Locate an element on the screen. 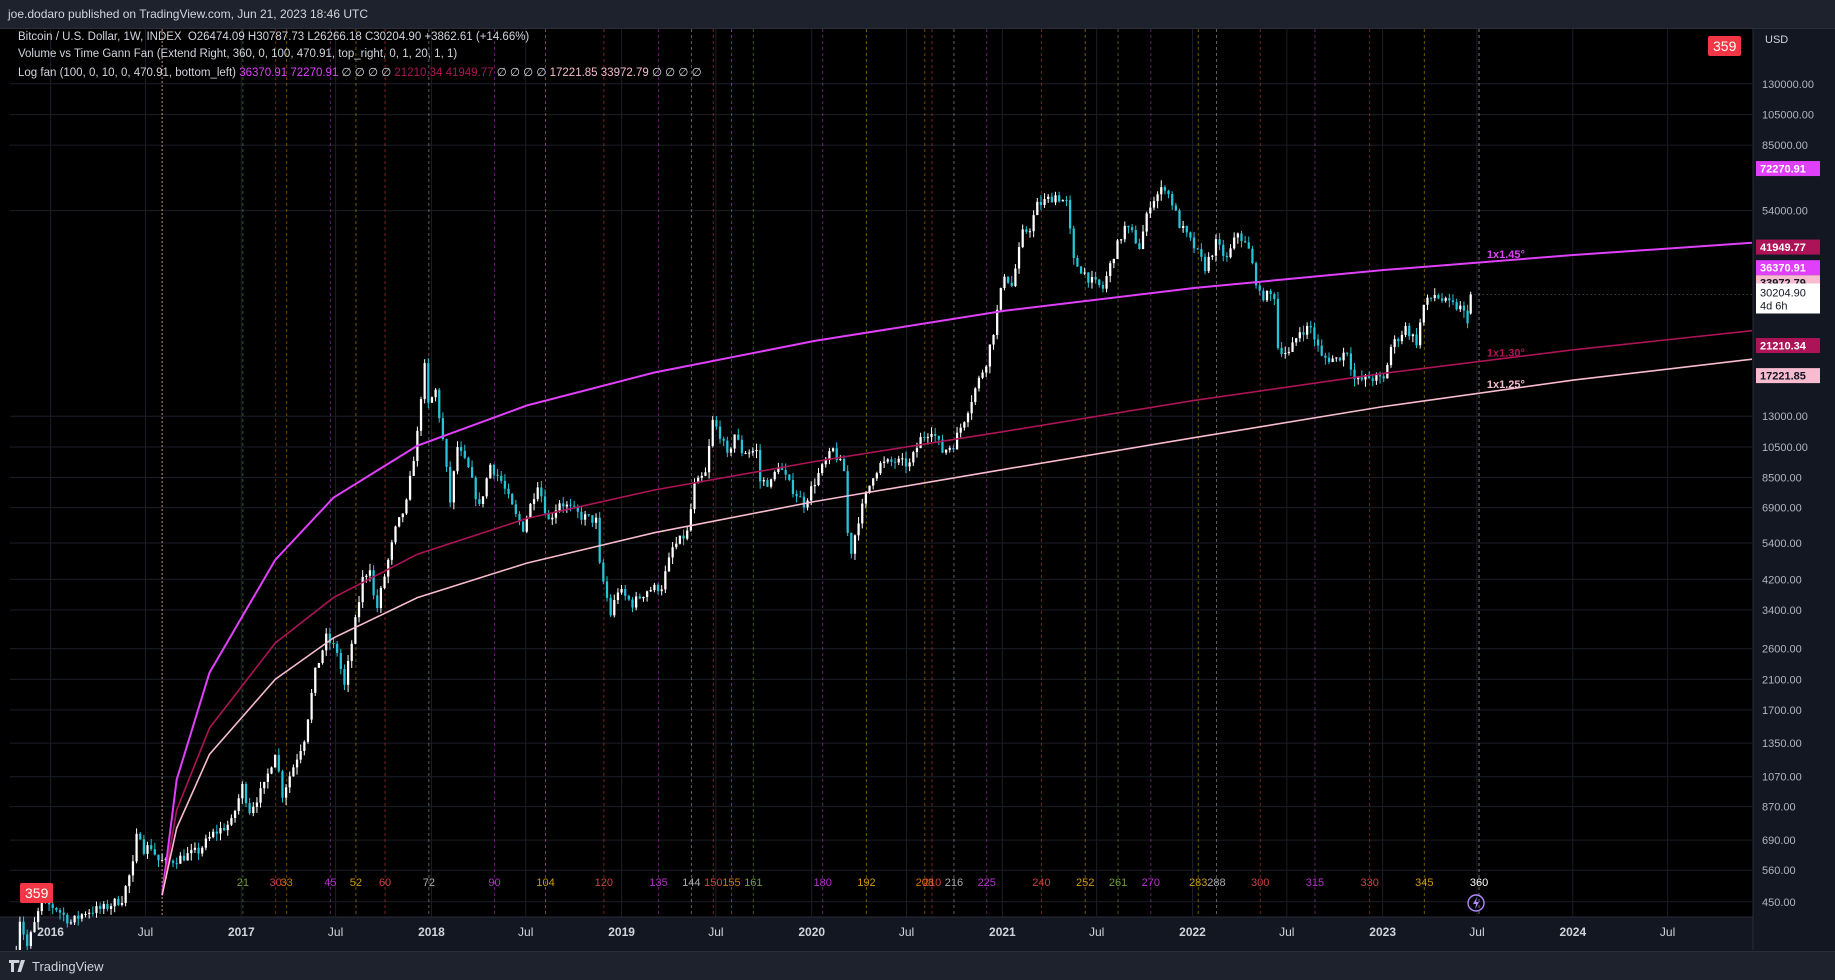 This screenshot has height=980, width=1835. time-cycle-number: 240 is located at coordinates (1041, 883).